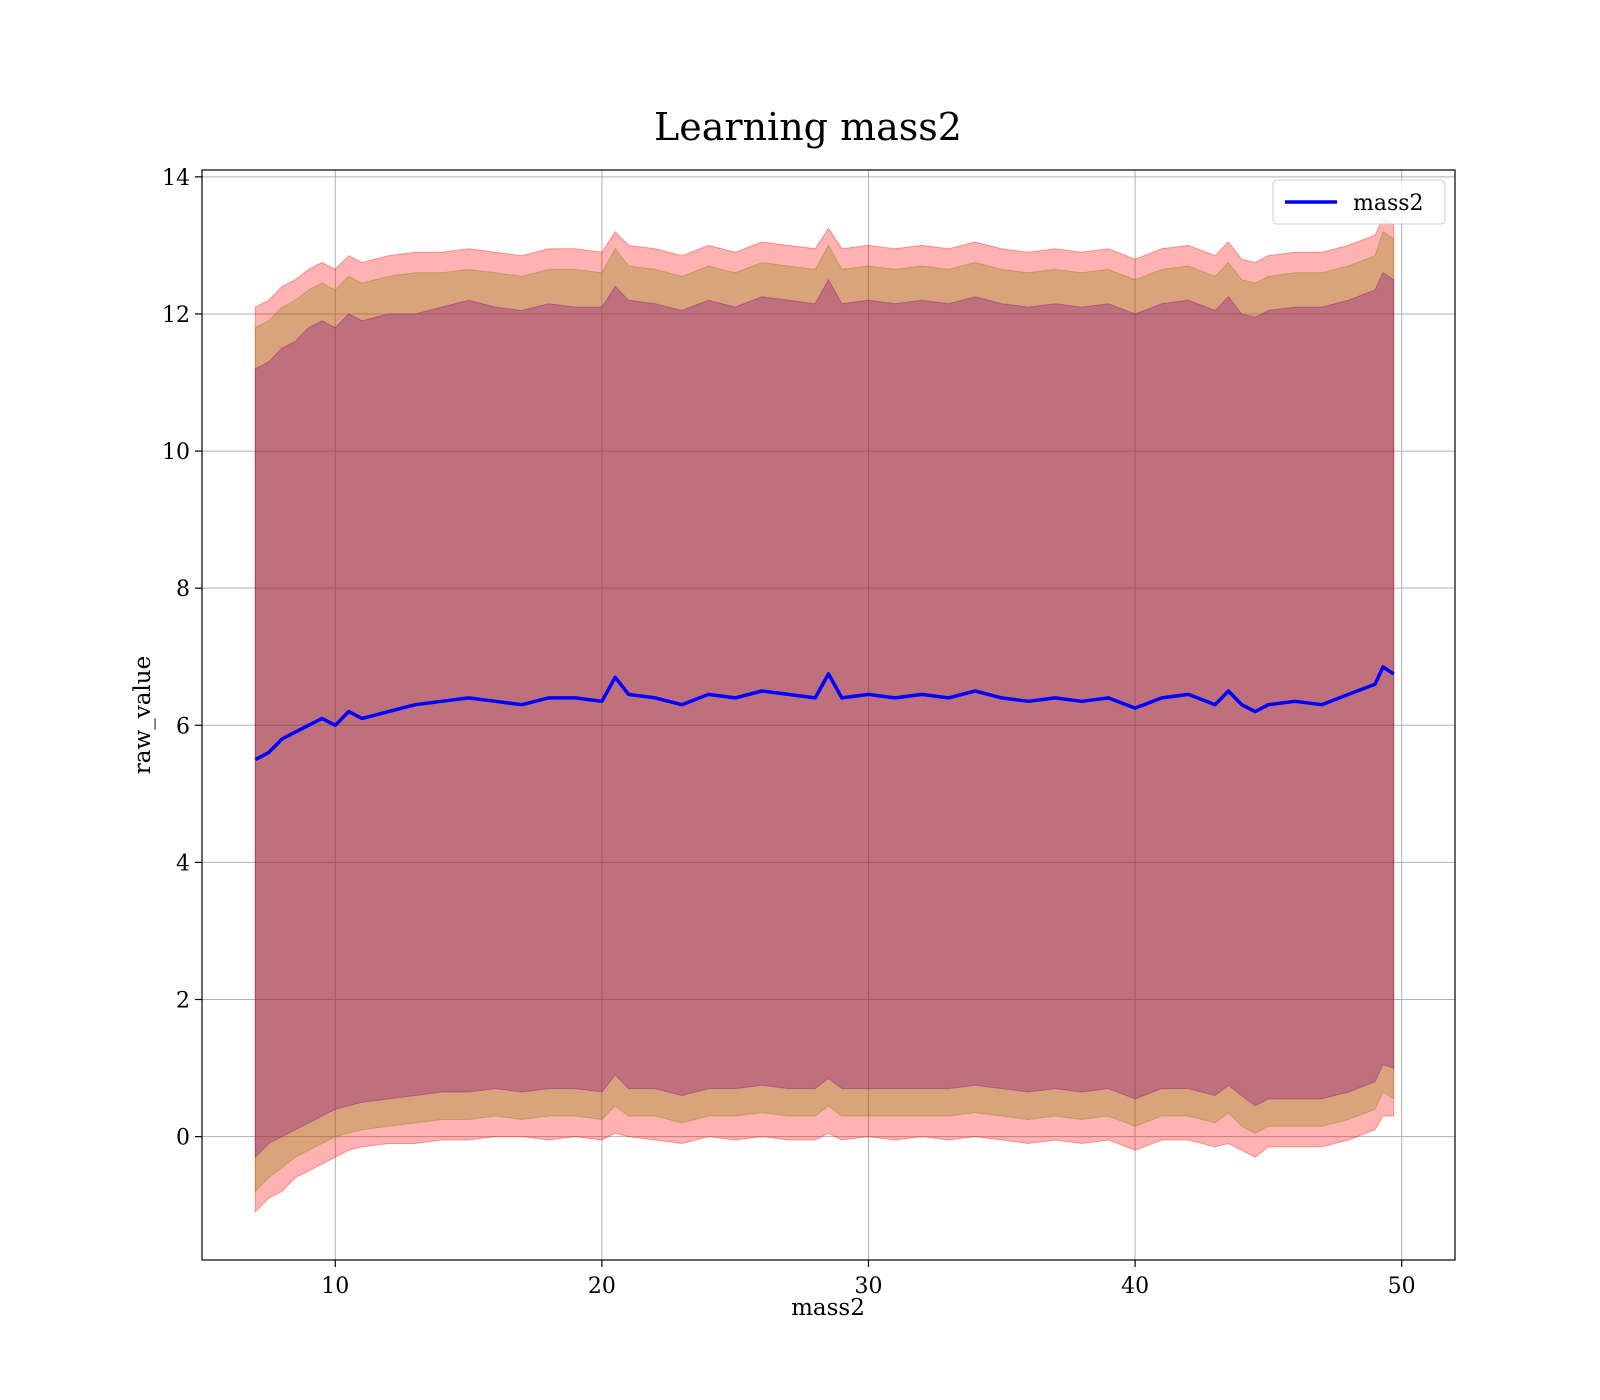 This screenshot has width=1600, height=1400. I want to click on y-tick-label: 0, so click(183, 1138).